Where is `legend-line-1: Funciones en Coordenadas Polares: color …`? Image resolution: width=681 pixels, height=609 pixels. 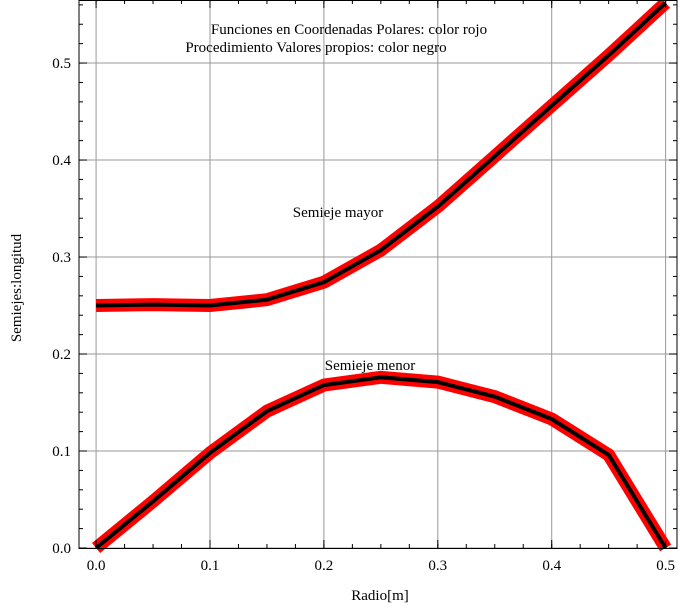
legend-line-1: Funciones en Coordenadas Polares: color … is located at coordinates (349, 30).